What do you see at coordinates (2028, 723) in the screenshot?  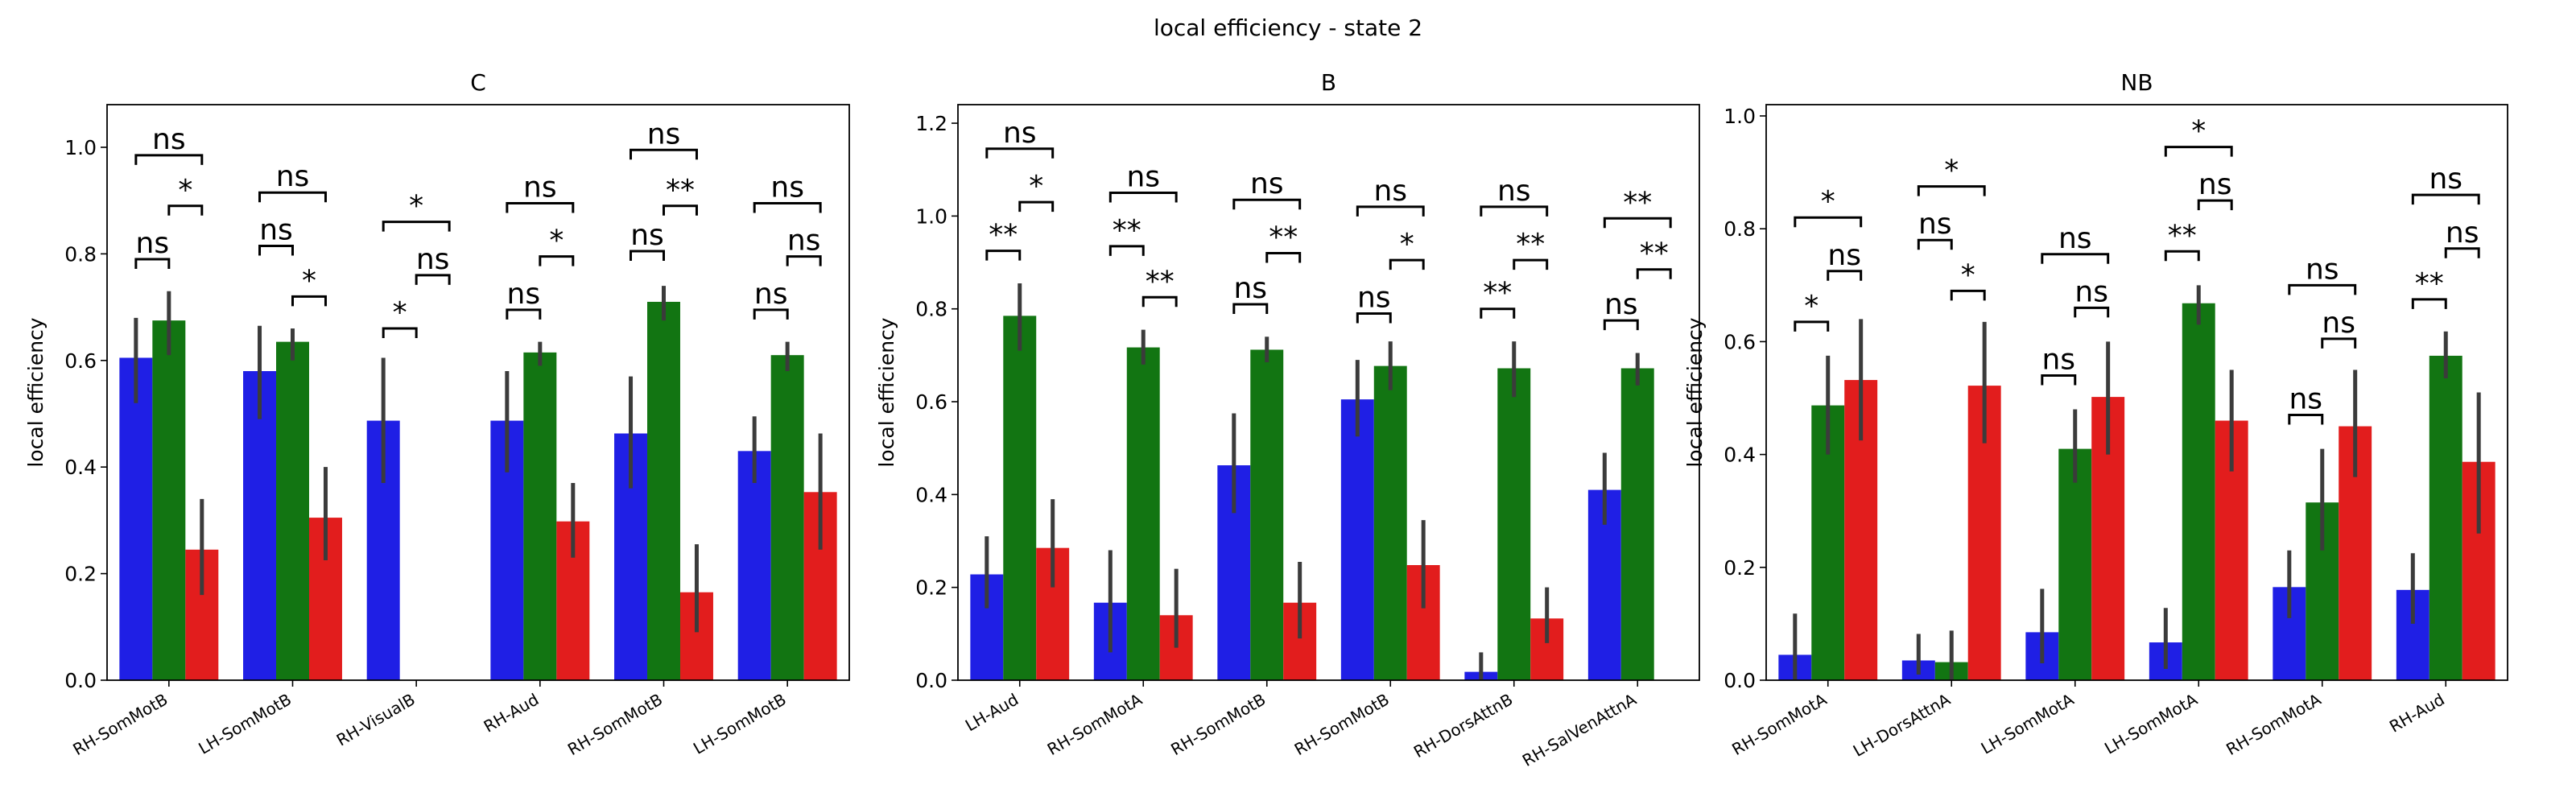 I see `x-tick-label: LH-SomMotA` at bounding box center [2028, 723].